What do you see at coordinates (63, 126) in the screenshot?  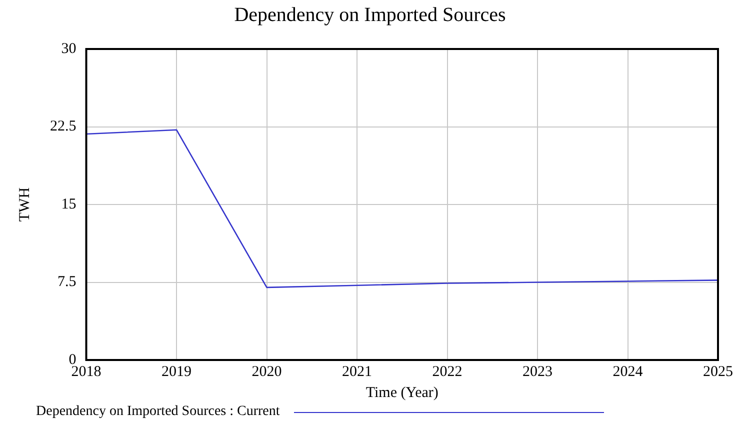 I see `y-tick-label: 22.5` at bounding box center [63, 126].